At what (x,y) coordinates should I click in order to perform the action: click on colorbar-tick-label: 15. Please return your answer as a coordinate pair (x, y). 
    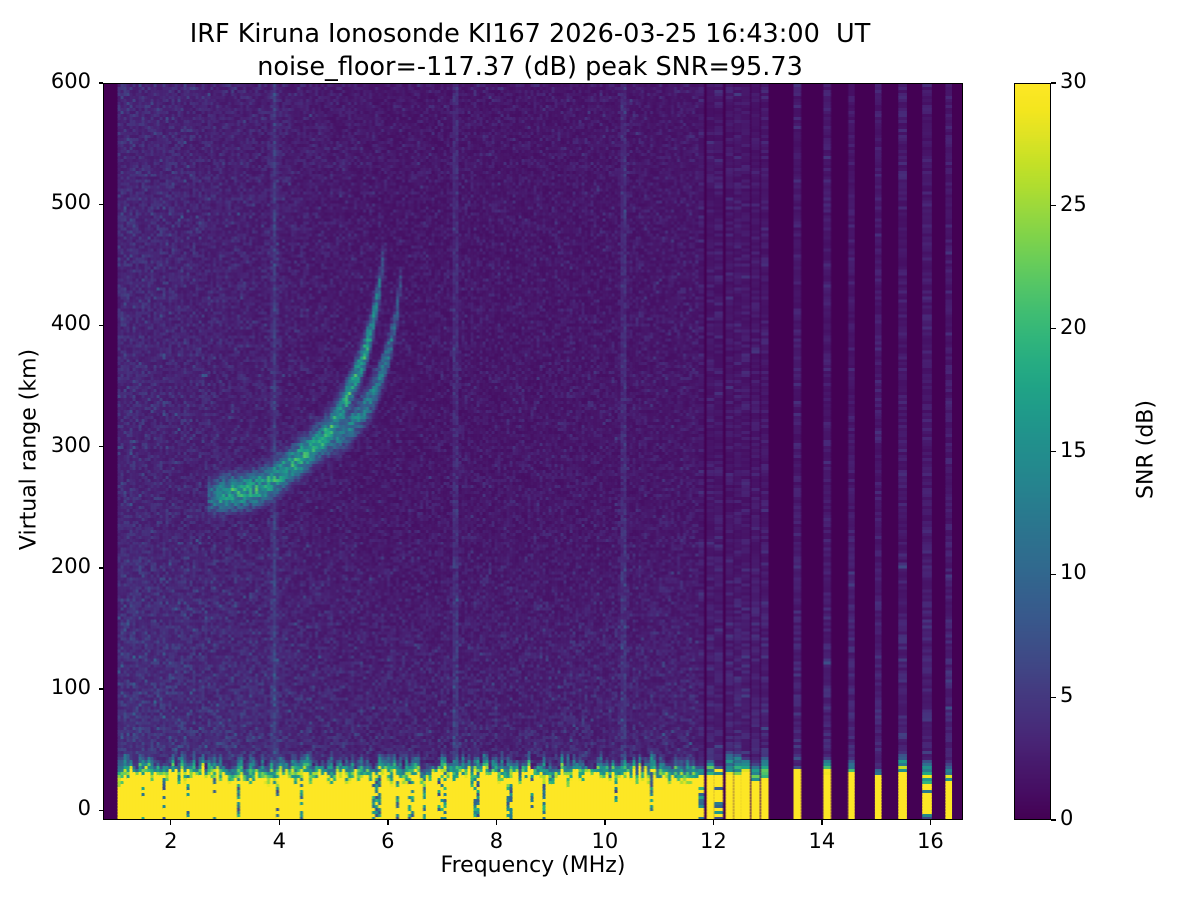
    Looking at the image, I should click on (1073, 449).